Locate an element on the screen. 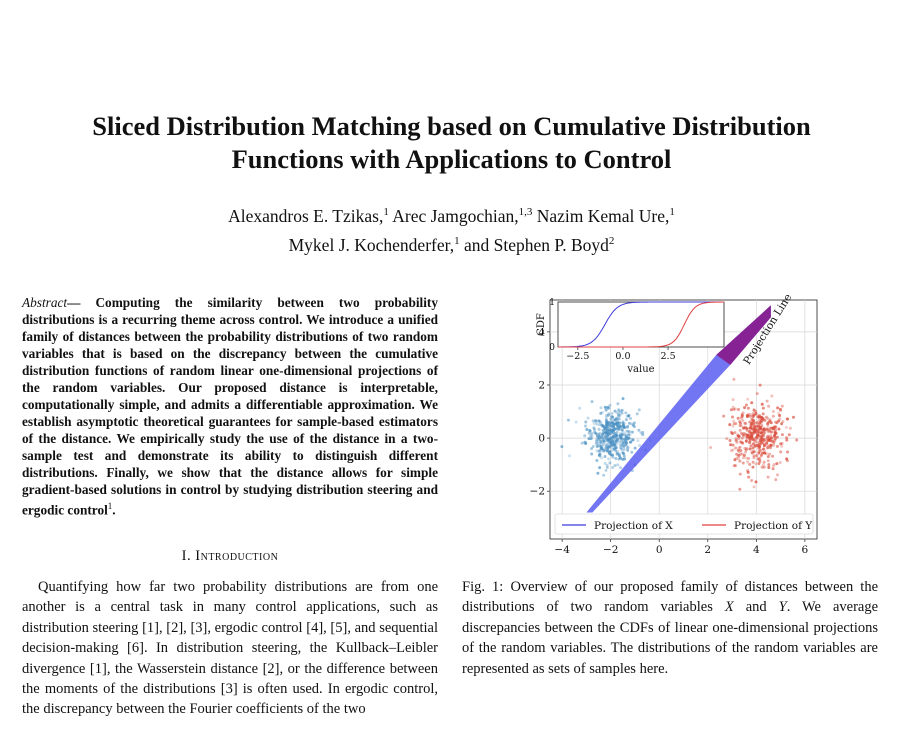  inset-cdf-plot: −2.5 0.0 2.5 0 1 value CDF is located at coordinates (630, 336).